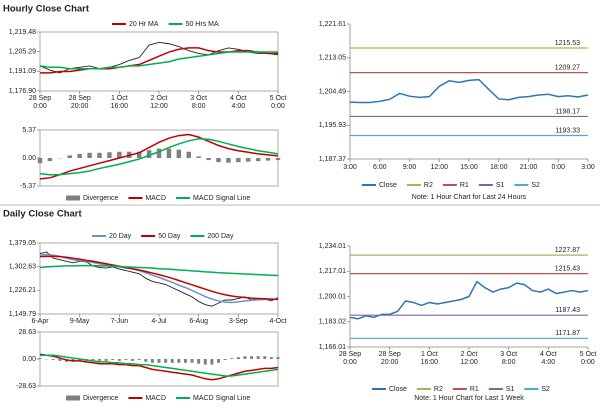 The image size is (600, 413). Describe the element at coordinates (22, 71) in the screenshot. I see `y-tick-label: 1,191.09` at that location.